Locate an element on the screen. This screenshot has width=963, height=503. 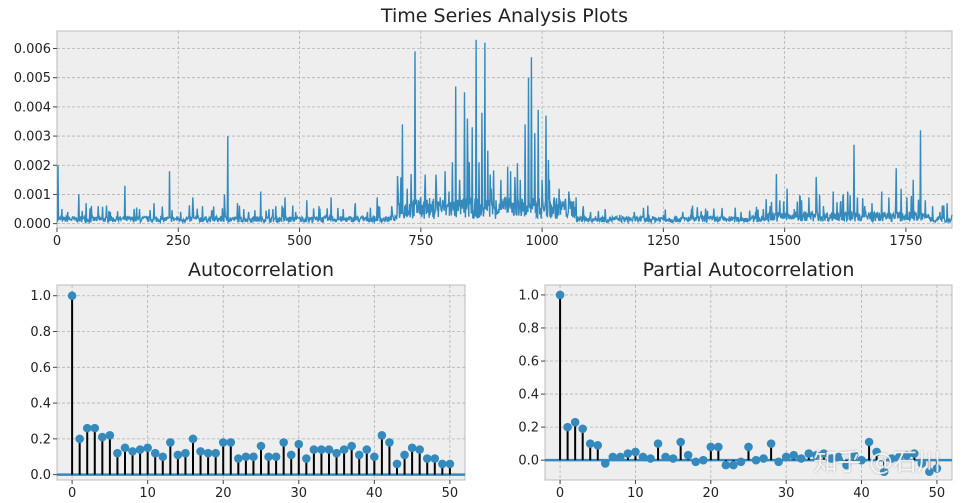
y-tick-label: 0.004 is located at coordinates (32, 107).